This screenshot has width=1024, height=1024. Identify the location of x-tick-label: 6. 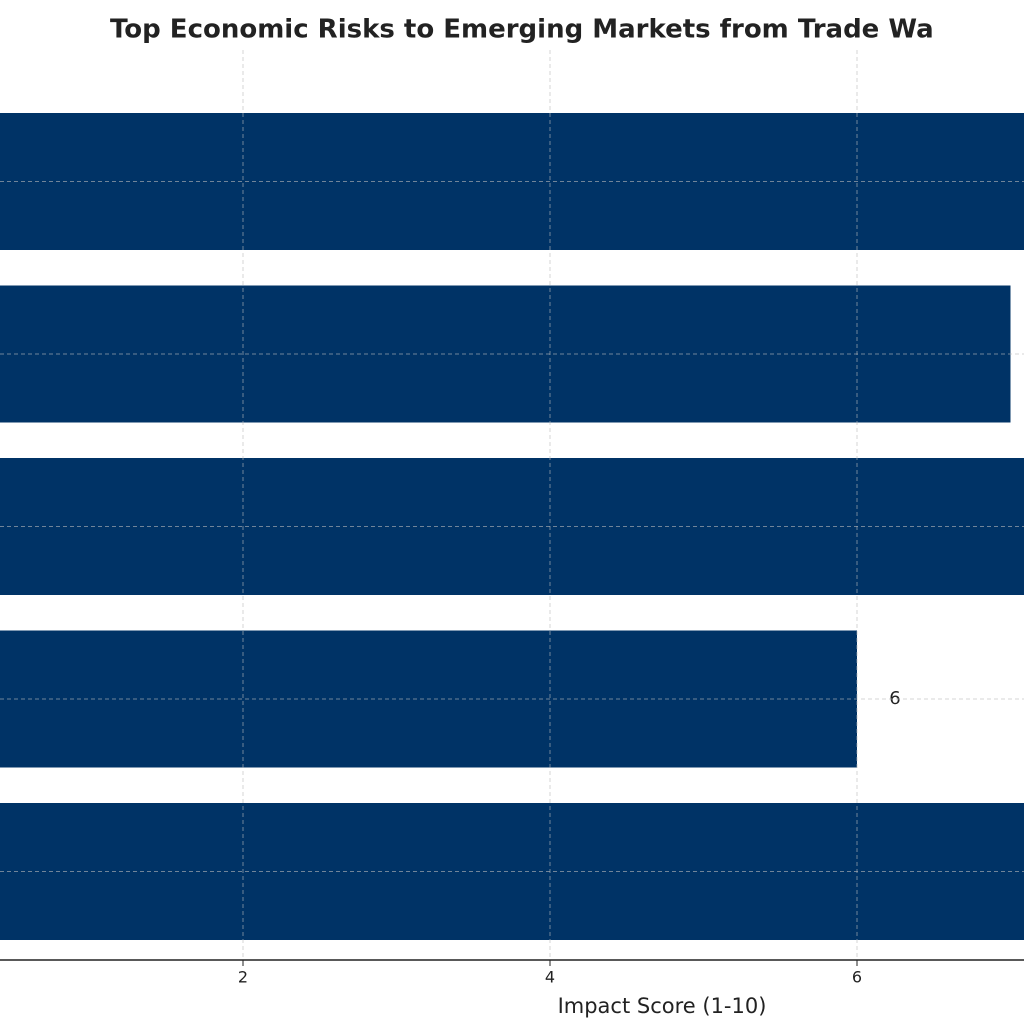
(857, 977).